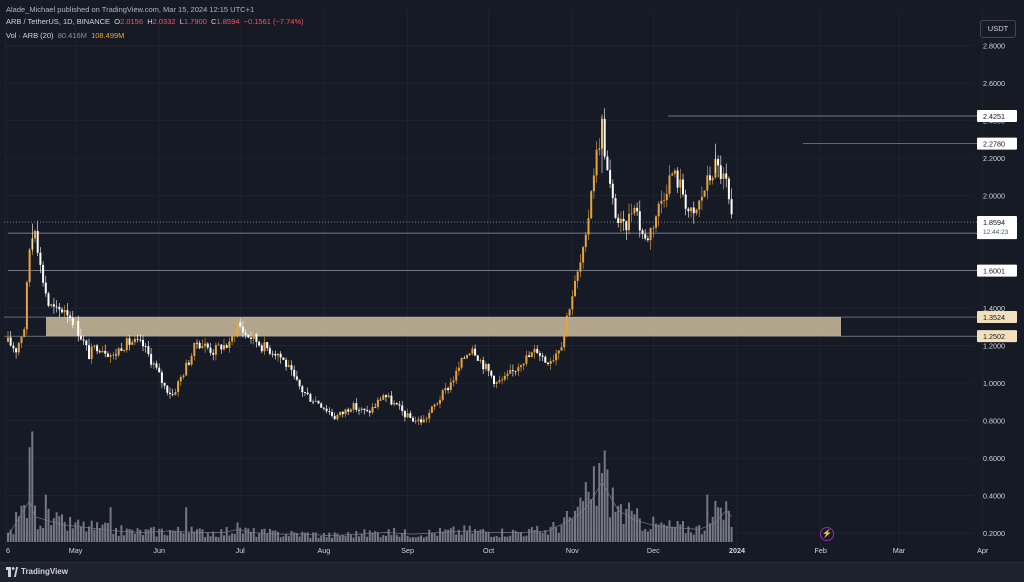  What do you see at coordinates (12, 572) in the screenshot?
I see `tradingview-logo-icon` at bounding box center [12, 572].